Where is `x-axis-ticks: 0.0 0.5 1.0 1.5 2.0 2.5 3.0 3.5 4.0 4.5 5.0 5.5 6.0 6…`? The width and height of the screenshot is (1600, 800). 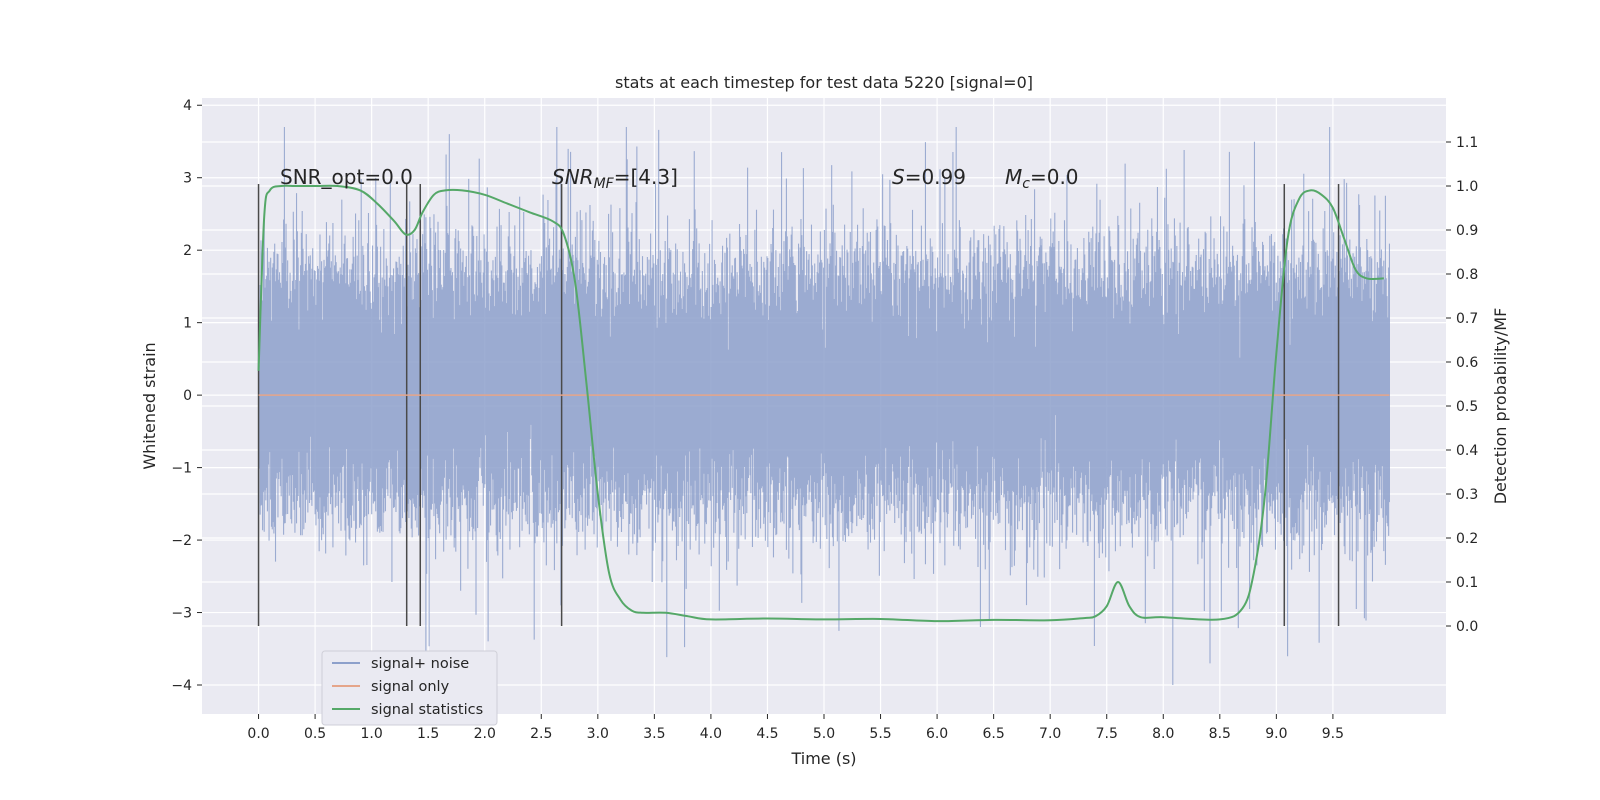
x-axis-ticks: 0.0 0.5 1.0 1.5 2.0 2.5 3.0 3.5 4.0 4.5 5.0 5.5 6.0 6… is located at coordinates (795, 728).